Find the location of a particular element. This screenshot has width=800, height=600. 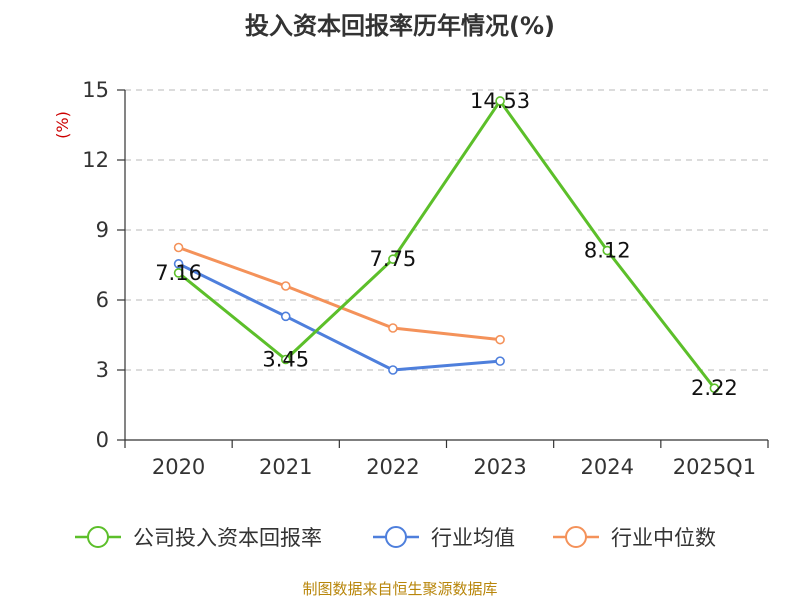

y-tick-label: 12 is located at coordinates (95, 160).